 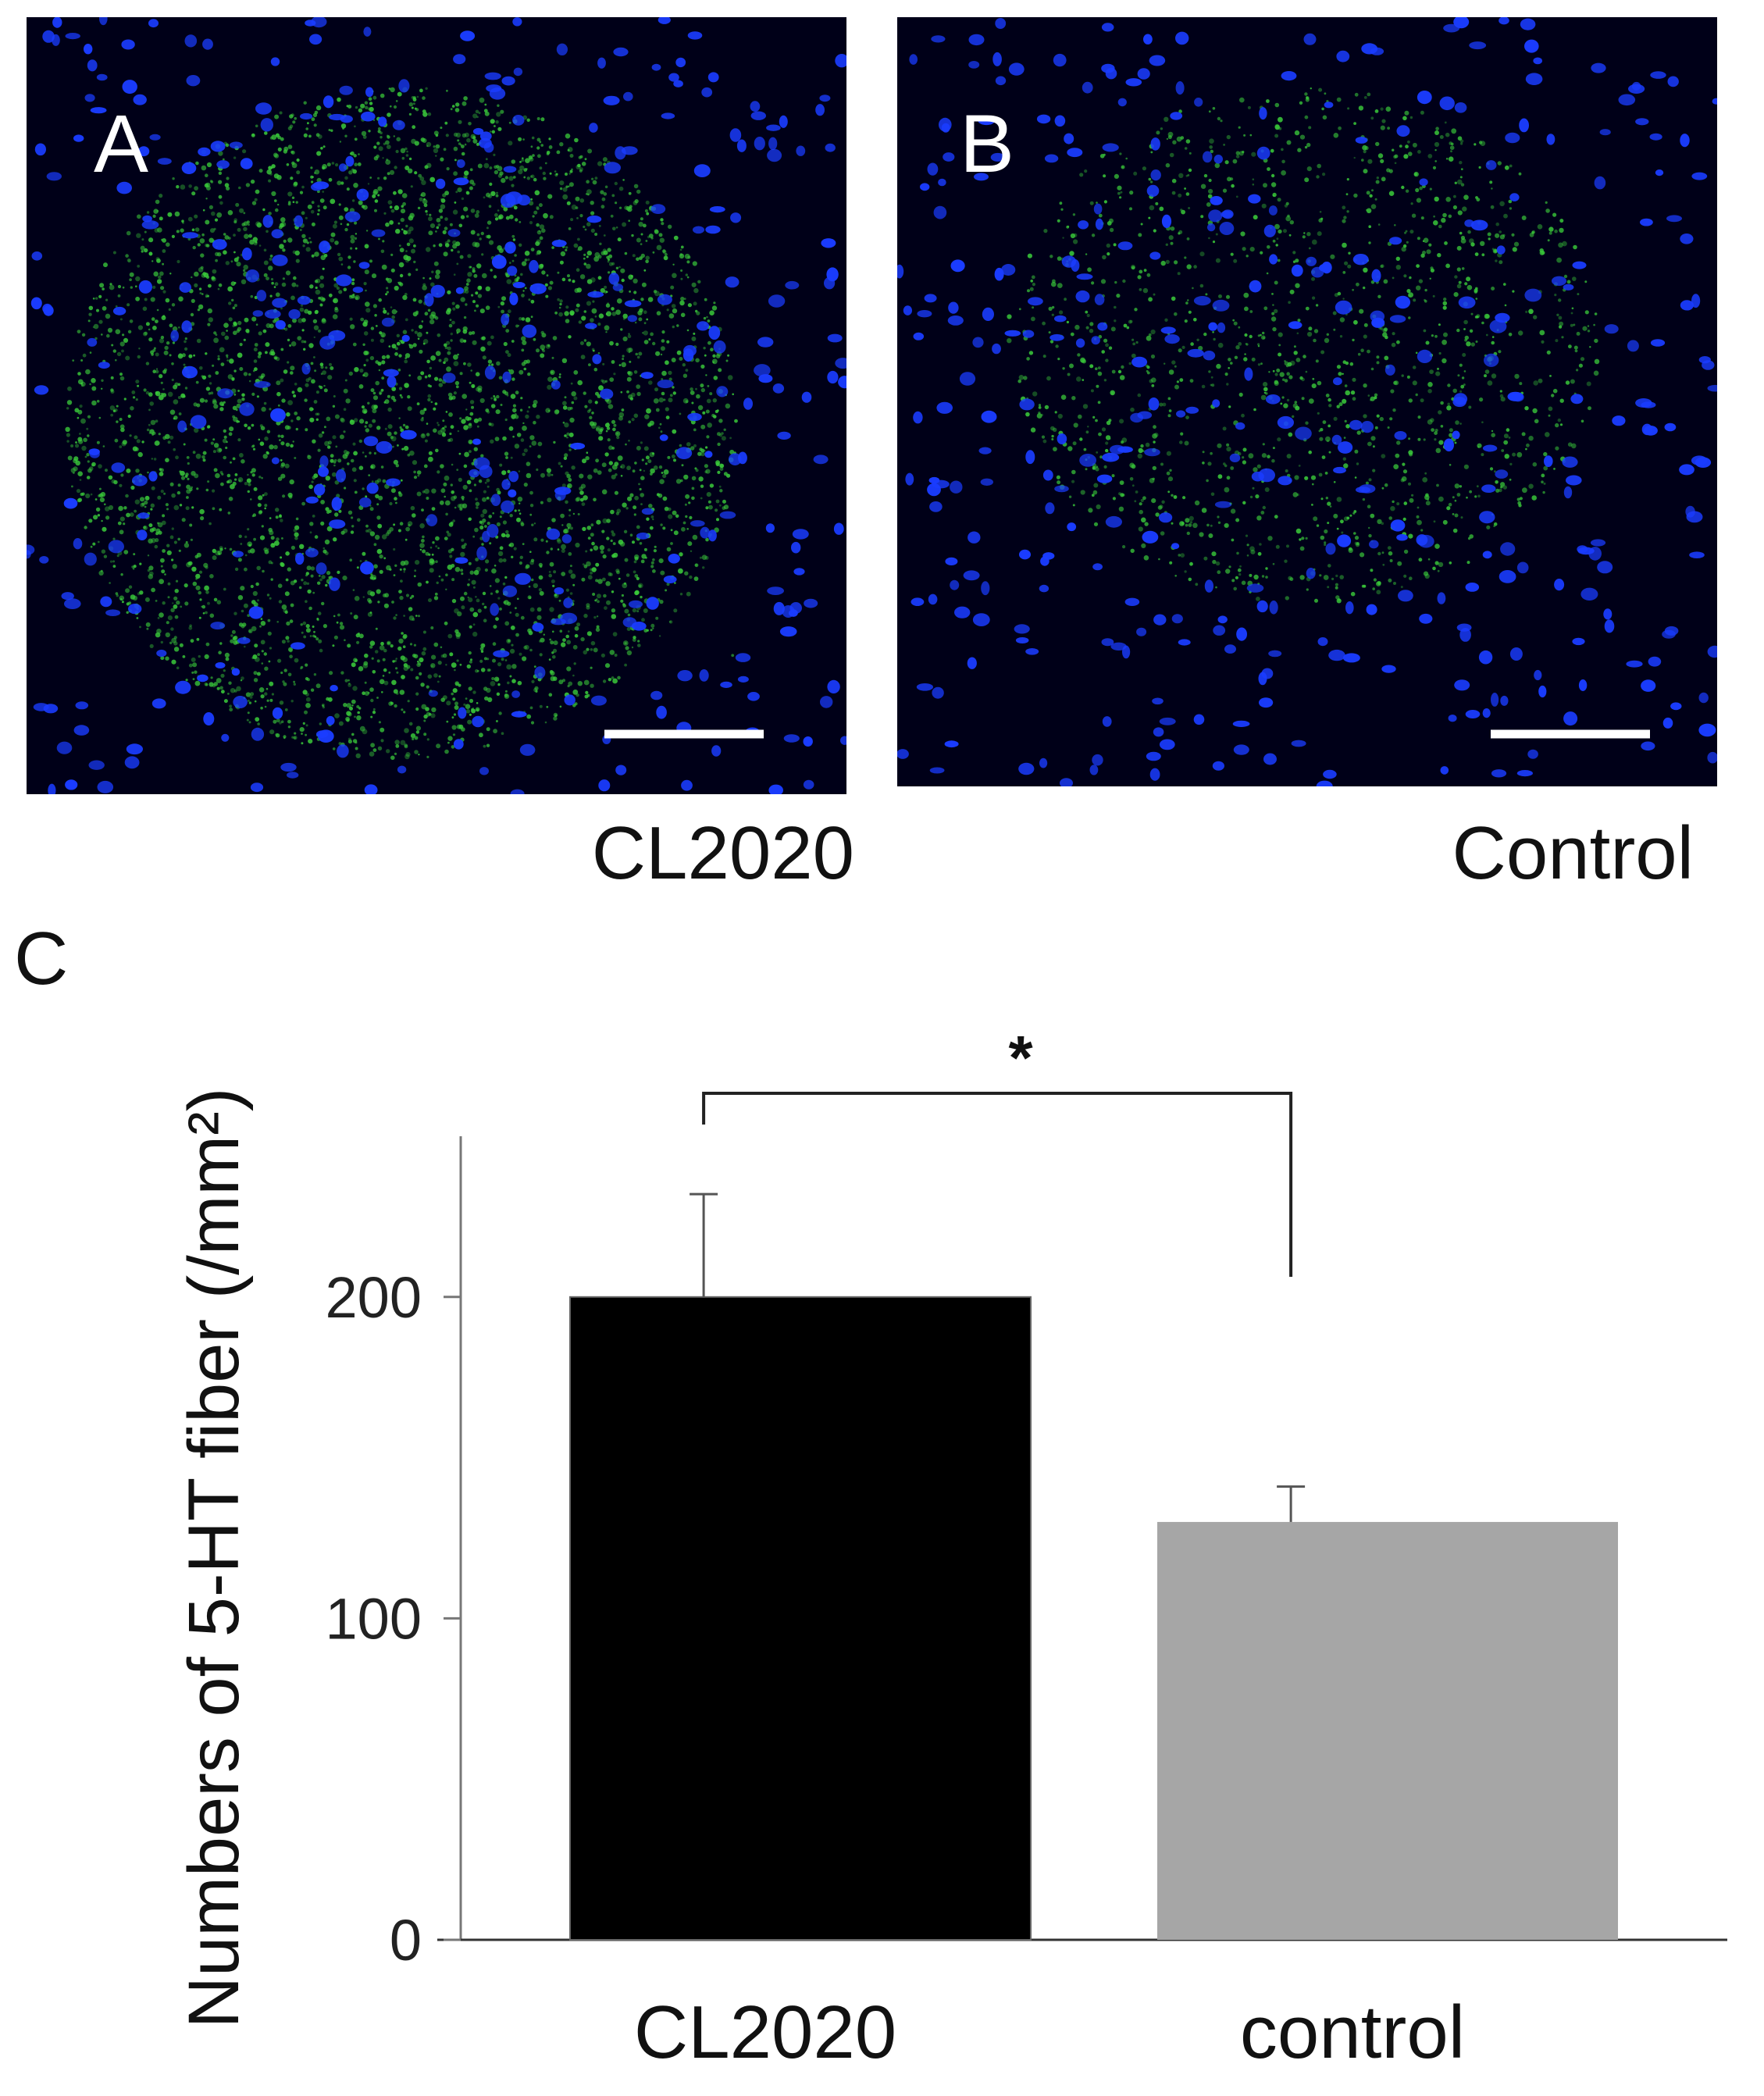 What do you see at coordinates (800, 1619) in the screenshot?
I see `bar-cl2020` at bounding box center [800, 1619].